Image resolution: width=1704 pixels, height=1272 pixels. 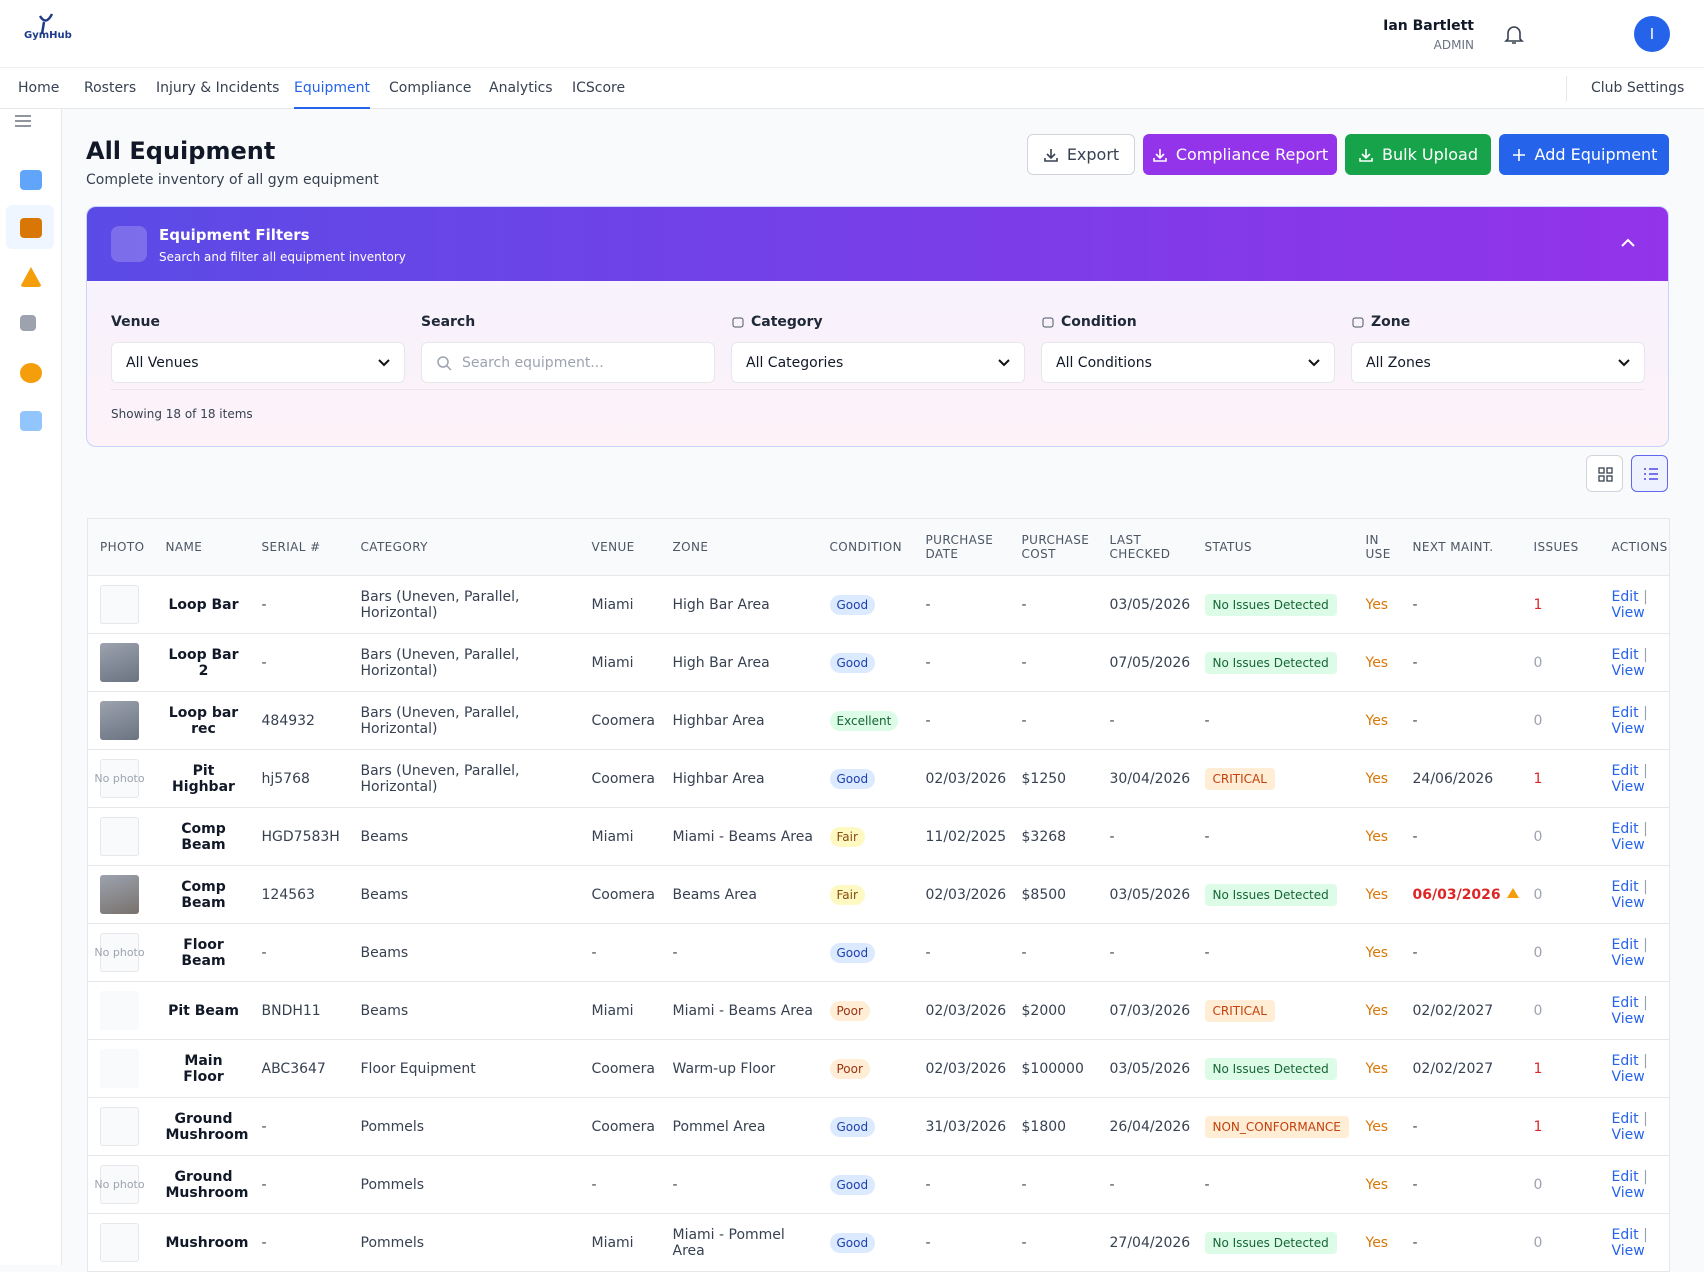 What do you see at coordinates (299, 1010) in the screenshot?
I see `cell: BNDH11` at bounding box center [299, 1010].